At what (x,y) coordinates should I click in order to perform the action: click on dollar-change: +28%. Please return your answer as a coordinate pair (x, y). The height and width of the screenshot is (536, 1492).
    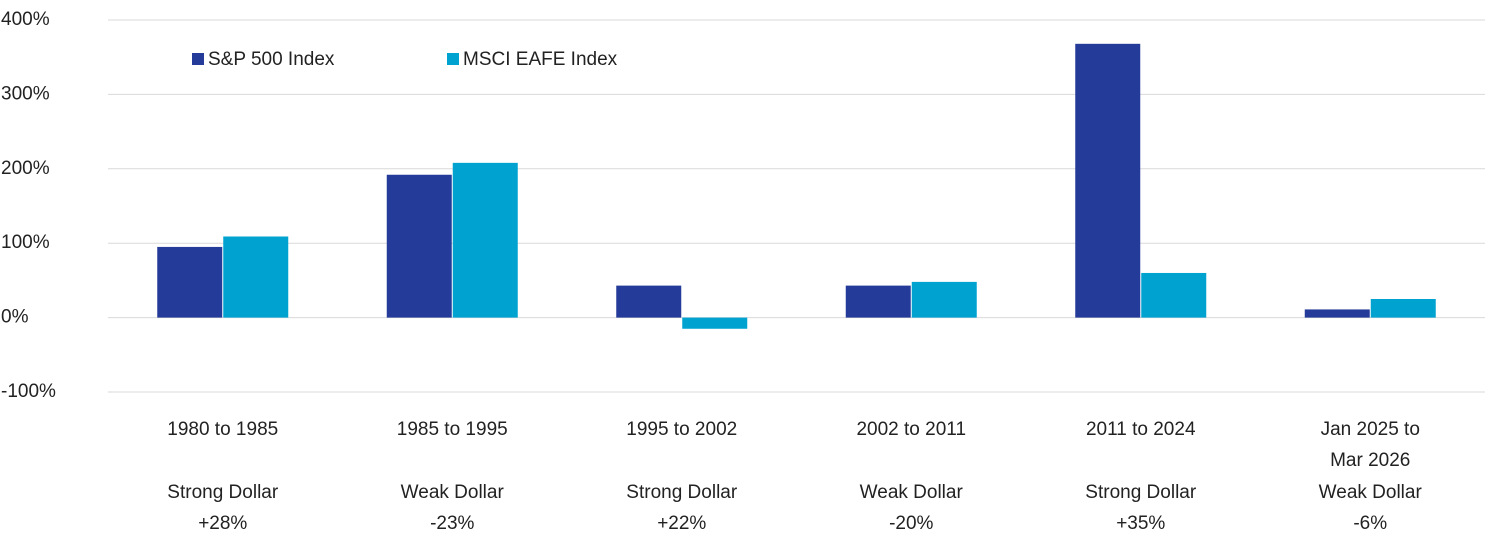
    Looking at the image, I should click on (222, 523).